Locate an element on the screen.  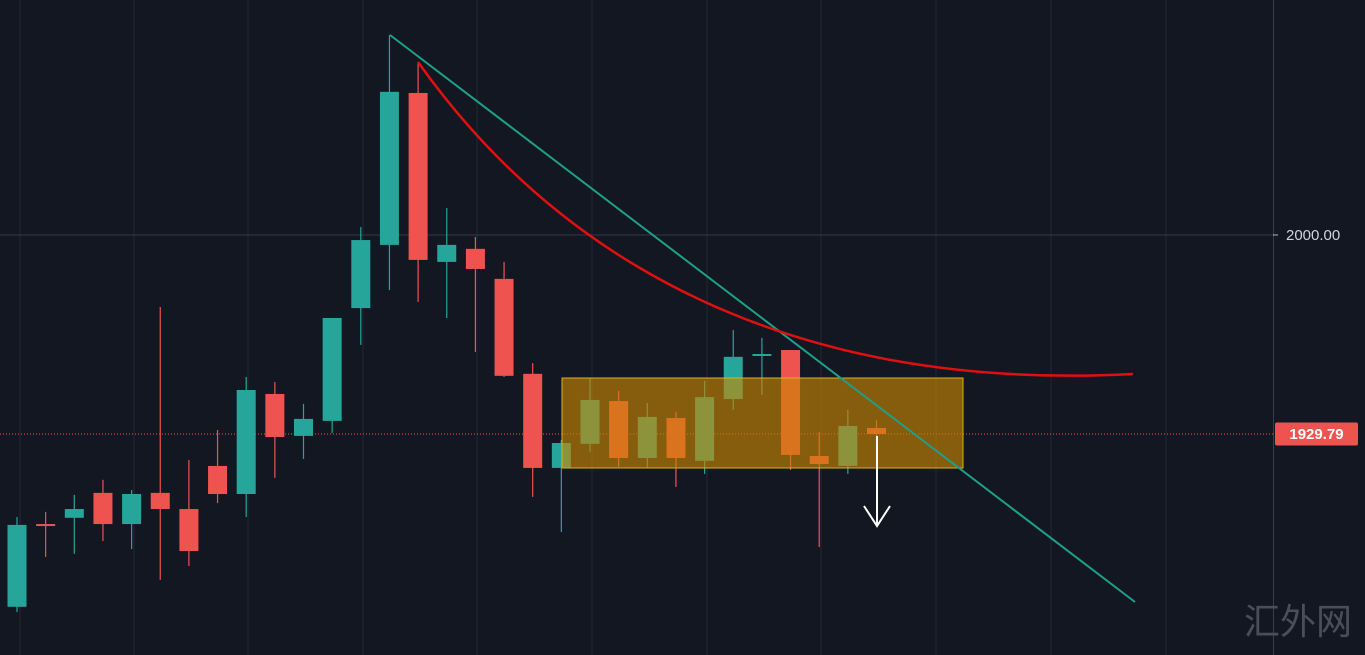
range-box is located at coordinates (762, 423).